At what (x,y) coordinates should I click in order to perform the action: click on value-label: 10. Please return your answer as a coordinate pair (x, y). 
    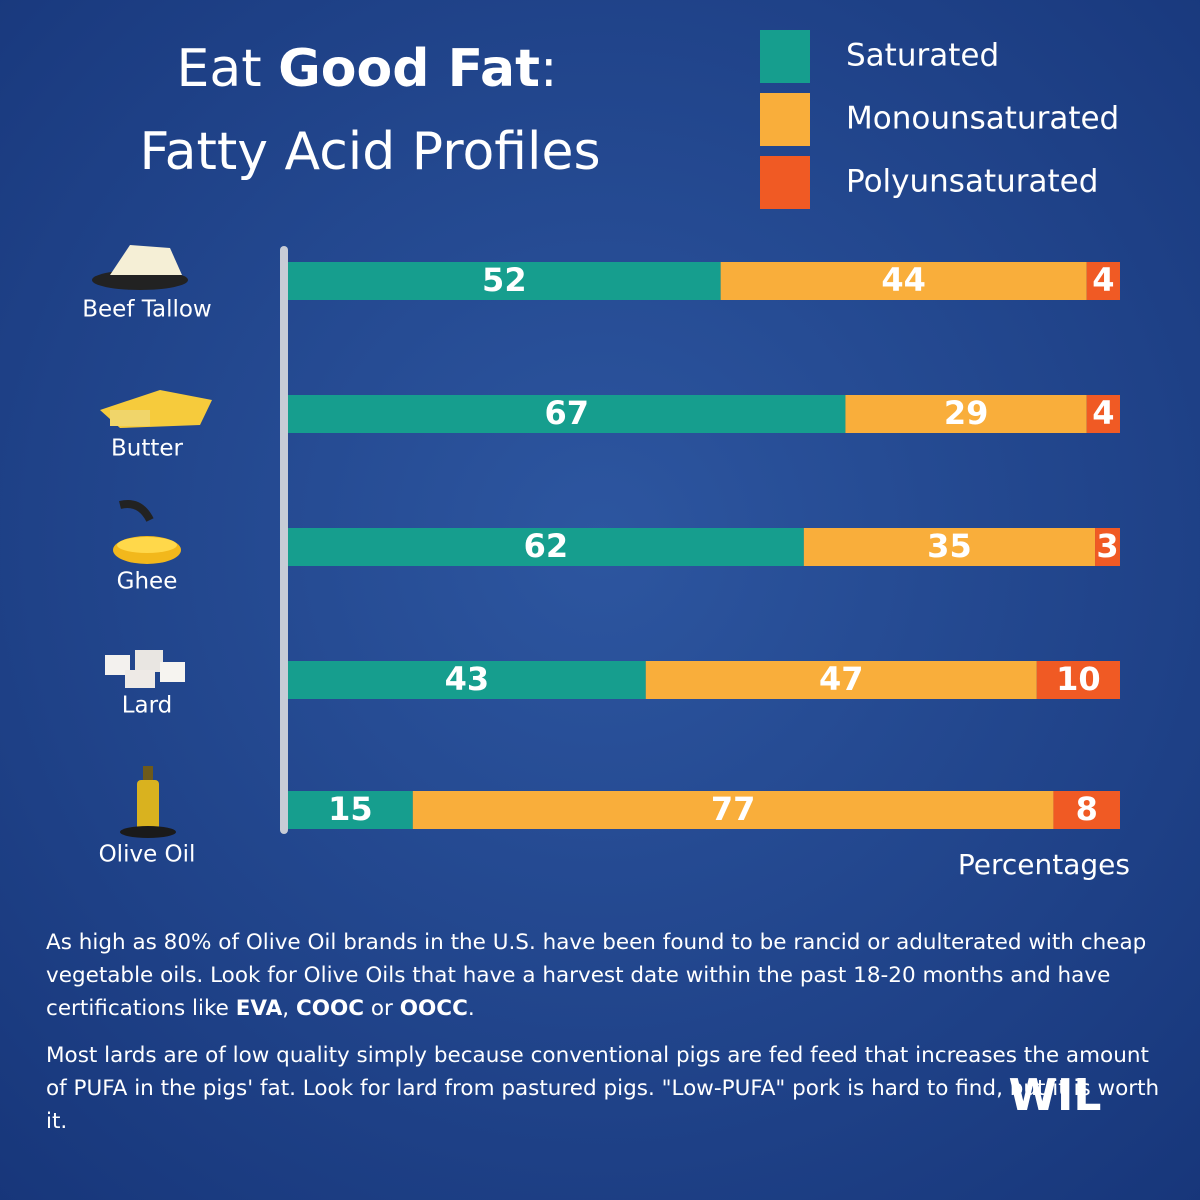
    Looking at the image, I should click on (1078, 679).